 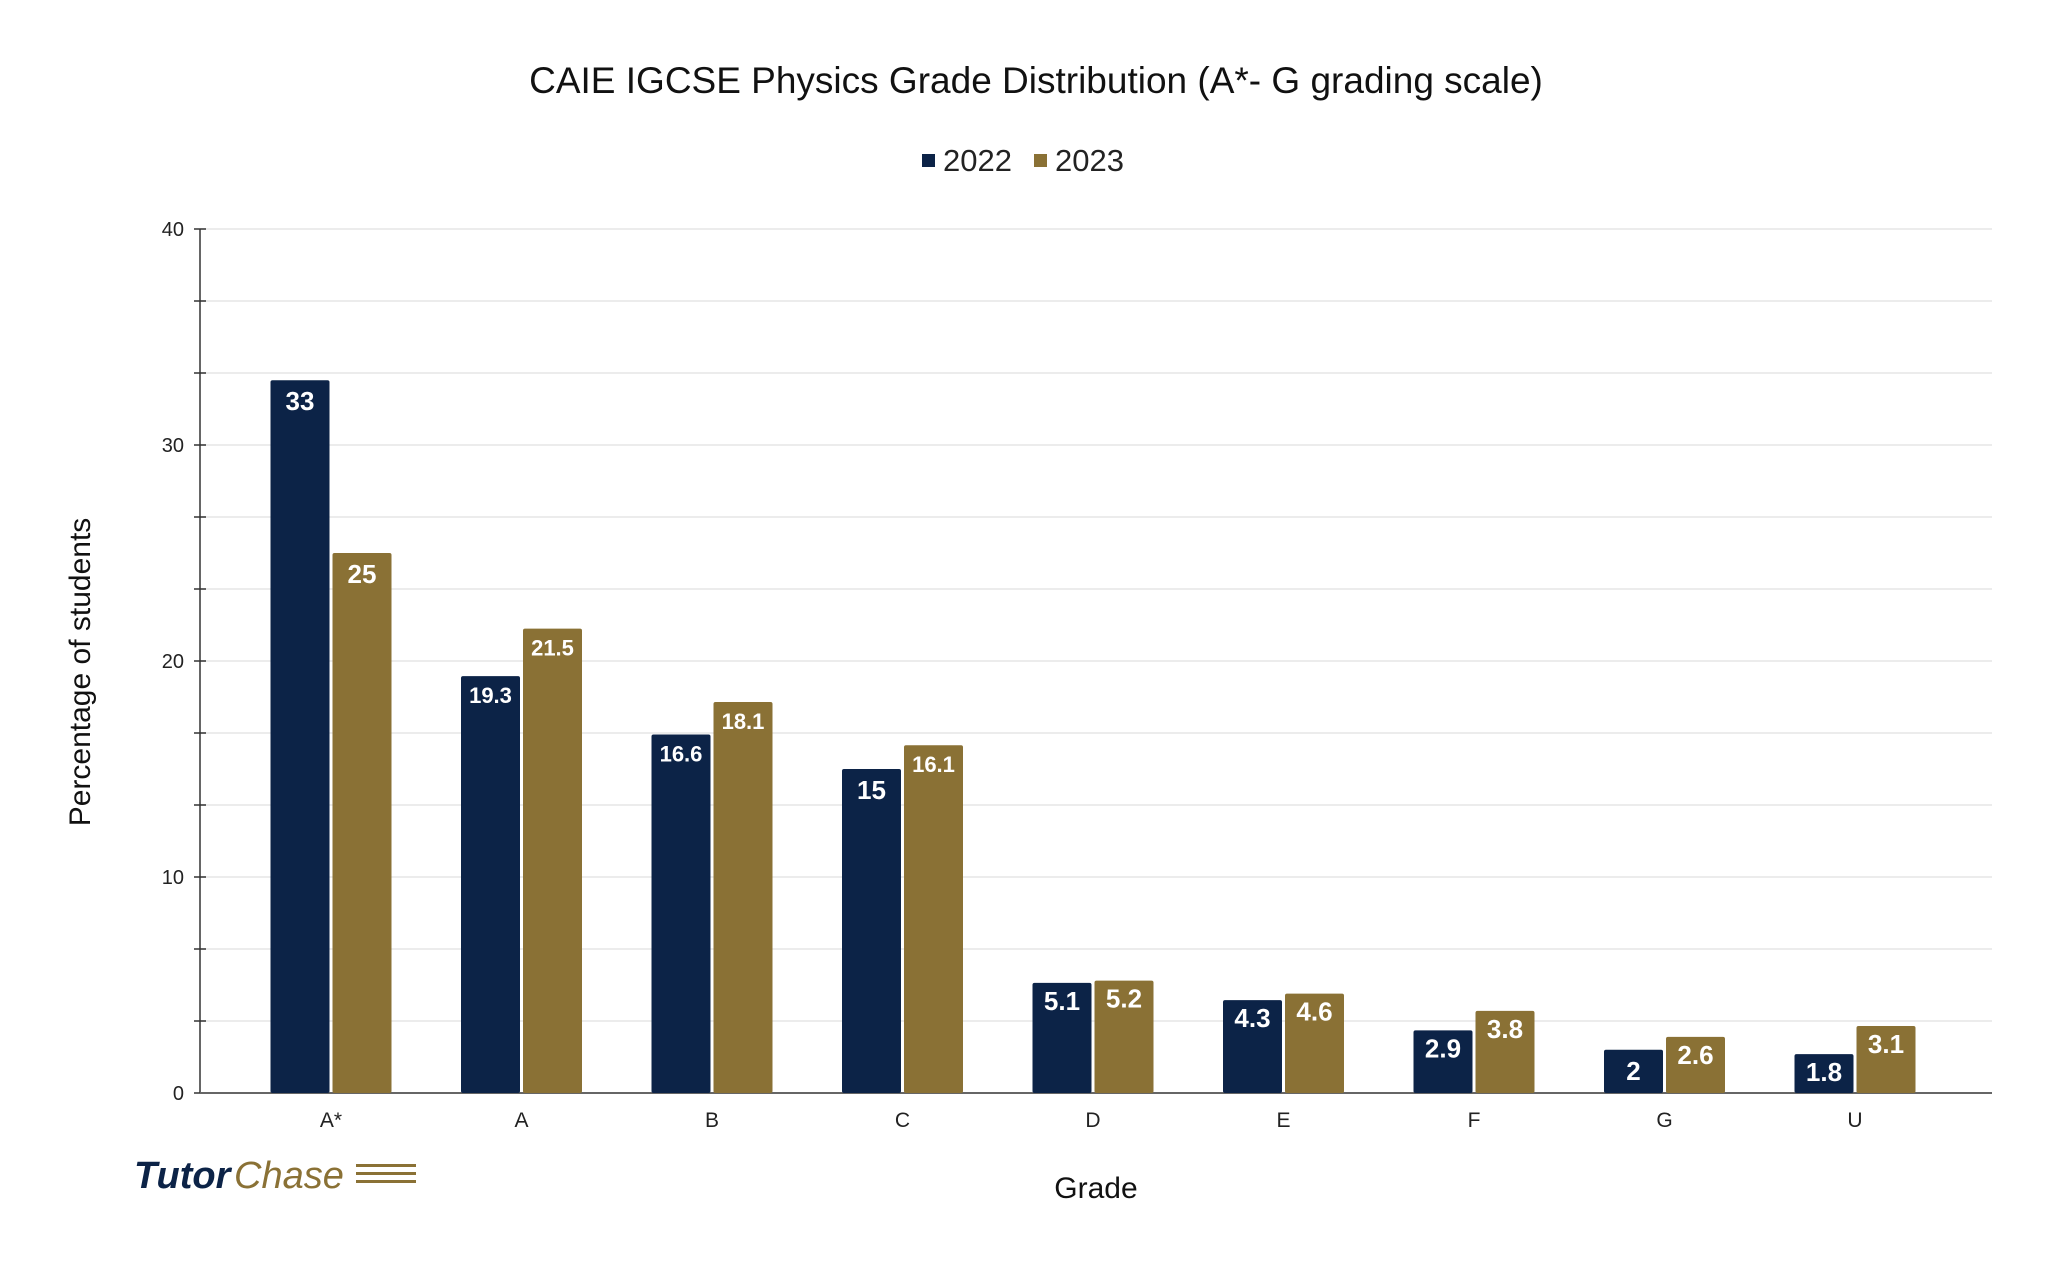 What do you see at coordinates (1314, 1012) in the screenshot?
I see `data-label: 4.6` at bounding box center [1314, 1012].